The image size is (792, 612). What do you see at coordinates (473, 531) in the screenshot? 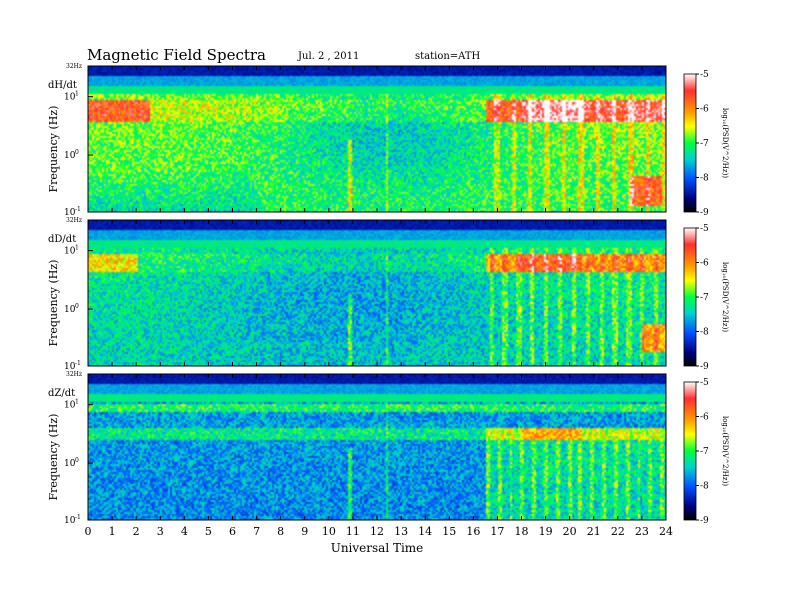
I see `x-tick-label: 16` at bounding box center [473, 531].